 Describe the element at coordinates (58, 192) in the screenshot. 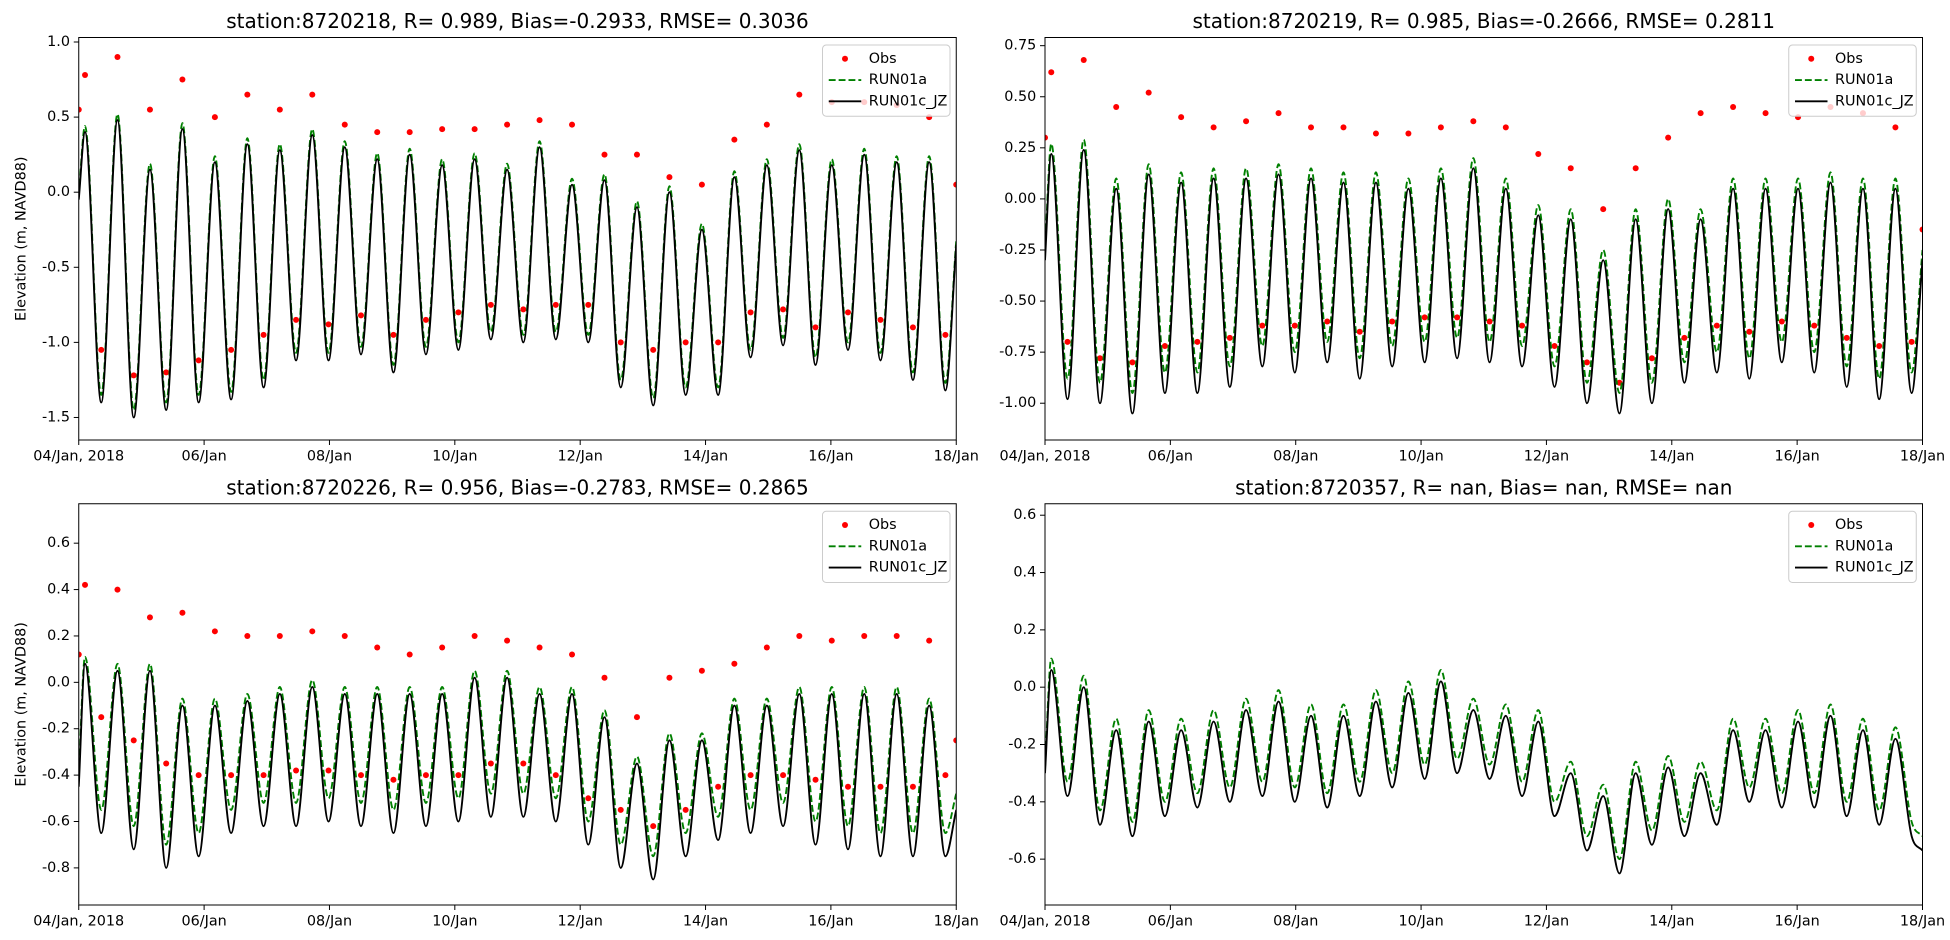

I see `y-tick-label: 0.0` at that location.